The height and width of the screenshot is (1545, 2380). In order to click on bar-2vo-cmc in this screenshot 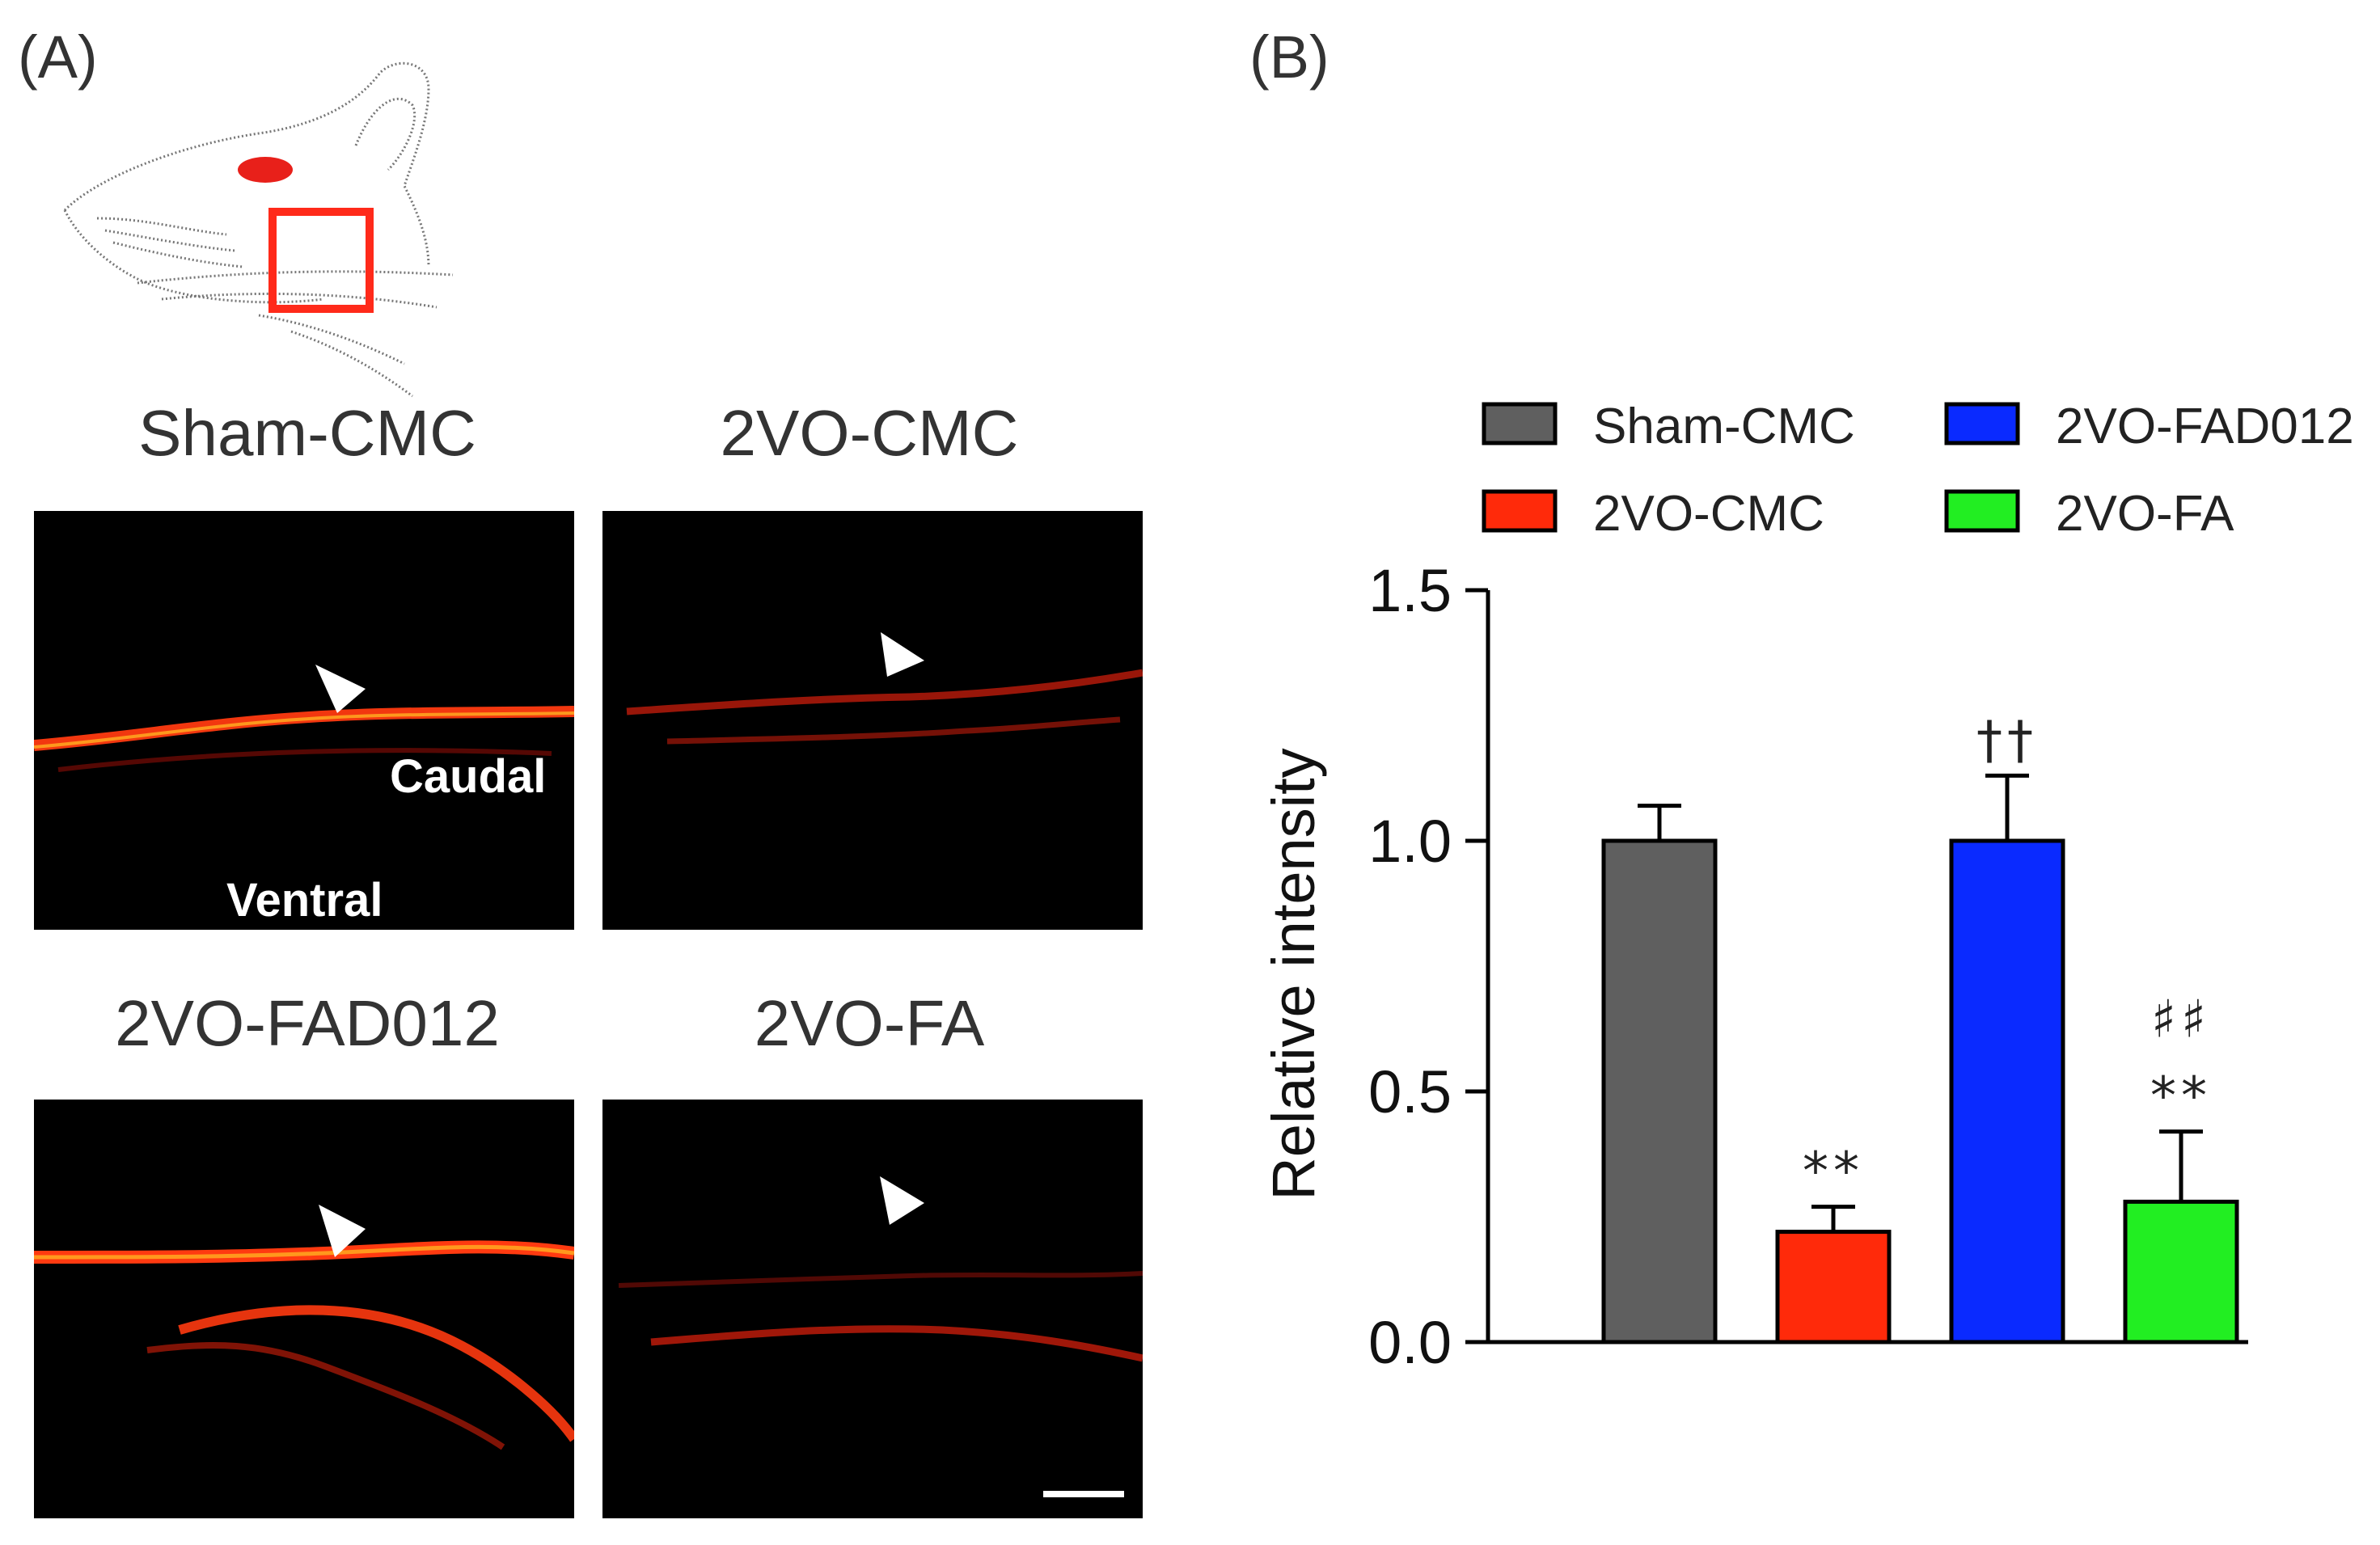, I will do `click(1834, 1287)`.